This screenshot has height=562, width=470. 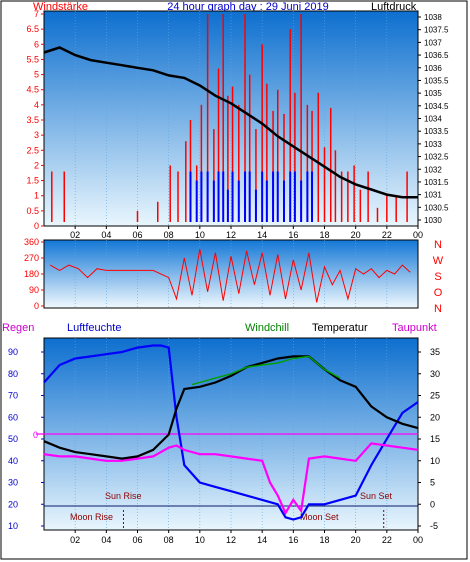 What do you see at coordinates (36, 226) in the screenshot?
I see `wind-tick-label: 0` at bounding box center [36, 226].